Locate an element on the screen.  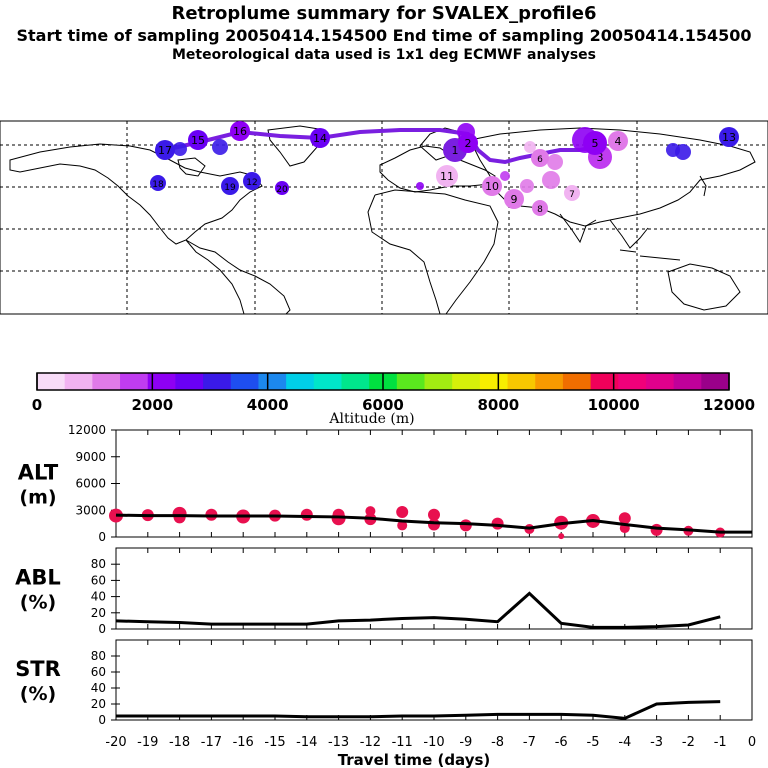
colorbar-tick-label: 12000 is located at coordinates (729, 405).